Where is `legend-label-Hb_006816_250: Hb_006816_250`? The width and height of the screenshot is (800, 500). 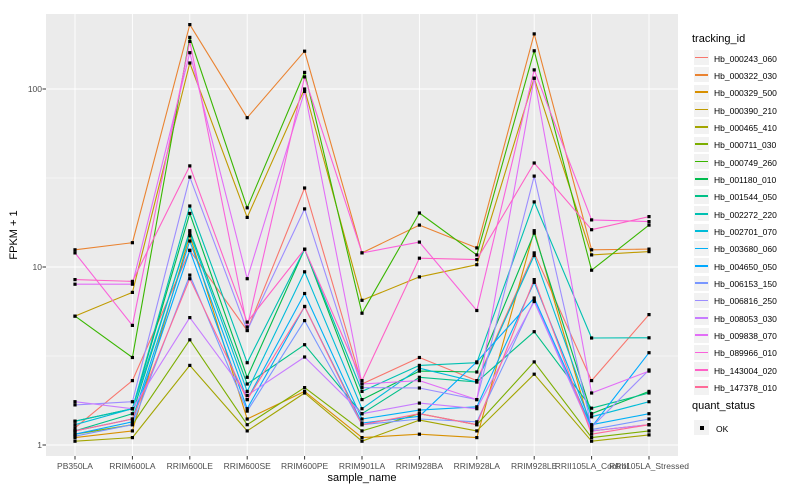 legend-label-Hb_006816_250: Hb_006816_250 is located at coordinates (745, 301).